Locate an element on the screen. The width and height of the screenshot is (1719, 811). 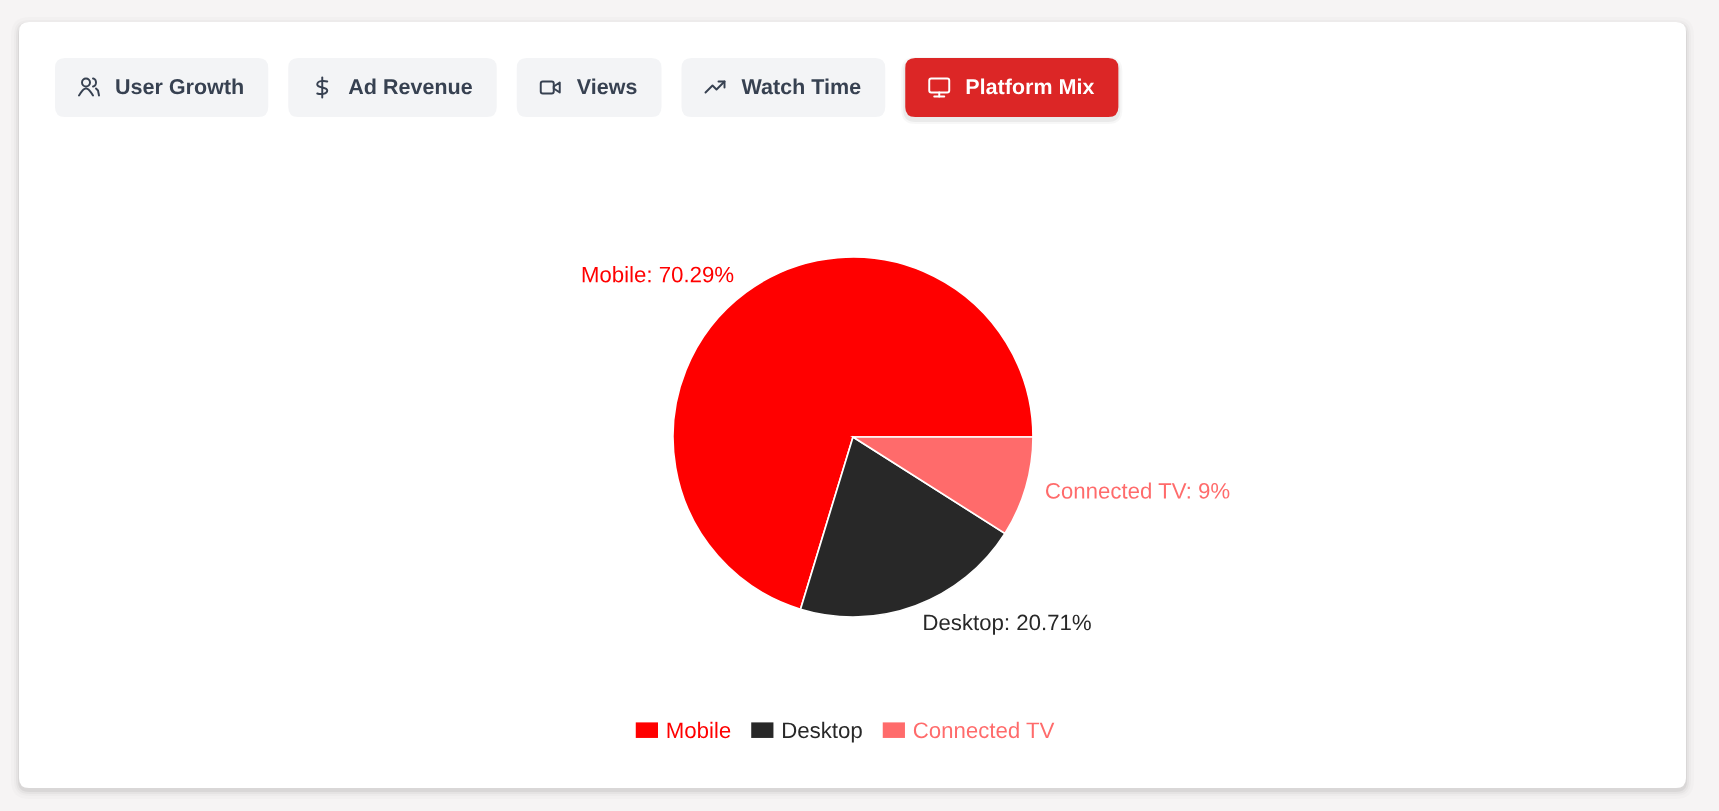
legend-label: Connected TV is located at coordinates (984, 730).